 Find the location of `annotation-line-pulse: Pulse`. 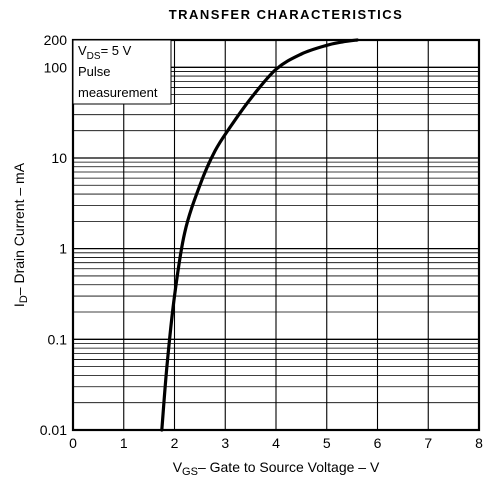

annotation-line-pulse: Pulse is located at coordinates (94, 71).